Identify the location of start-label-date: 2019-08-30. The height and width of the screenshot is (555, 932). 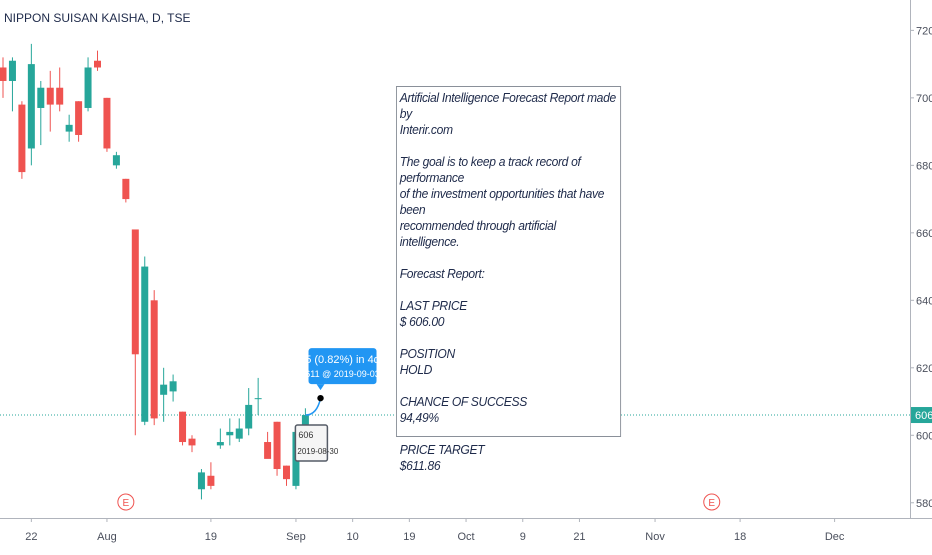
(317, 451).